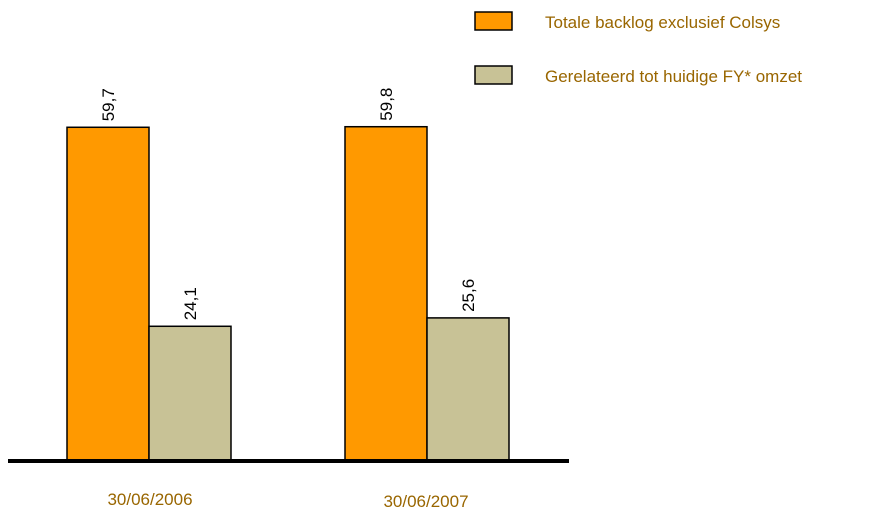 Image resolution: width=871 pixels, height=511 pixels. What do you see at coordinates (493, 75) in the screenshot?
I see `legend-swatch-related` at bounding box center [493, 75].